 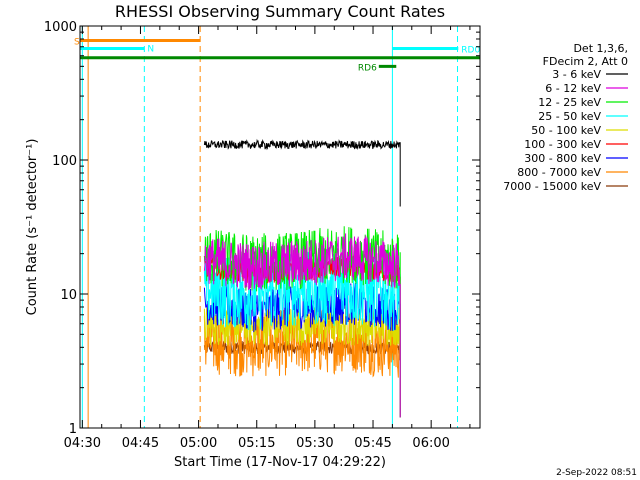 What do you see at coordinates (596, 473) in the screenshot?
I see `footer-date: 2-Sep-2022 08:51` at bounding box center [596, 473].